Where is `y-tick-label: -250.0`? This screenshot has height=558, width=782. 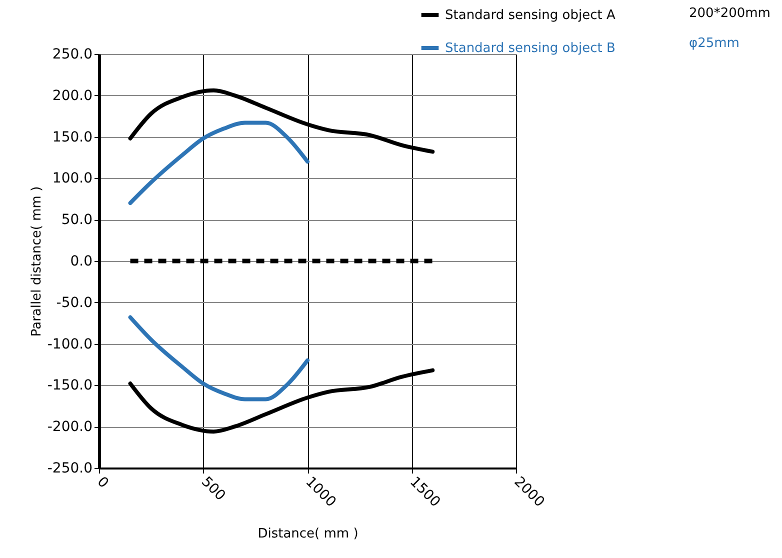
y-tick-label: -250.0 is located at coordinates (69, 468).